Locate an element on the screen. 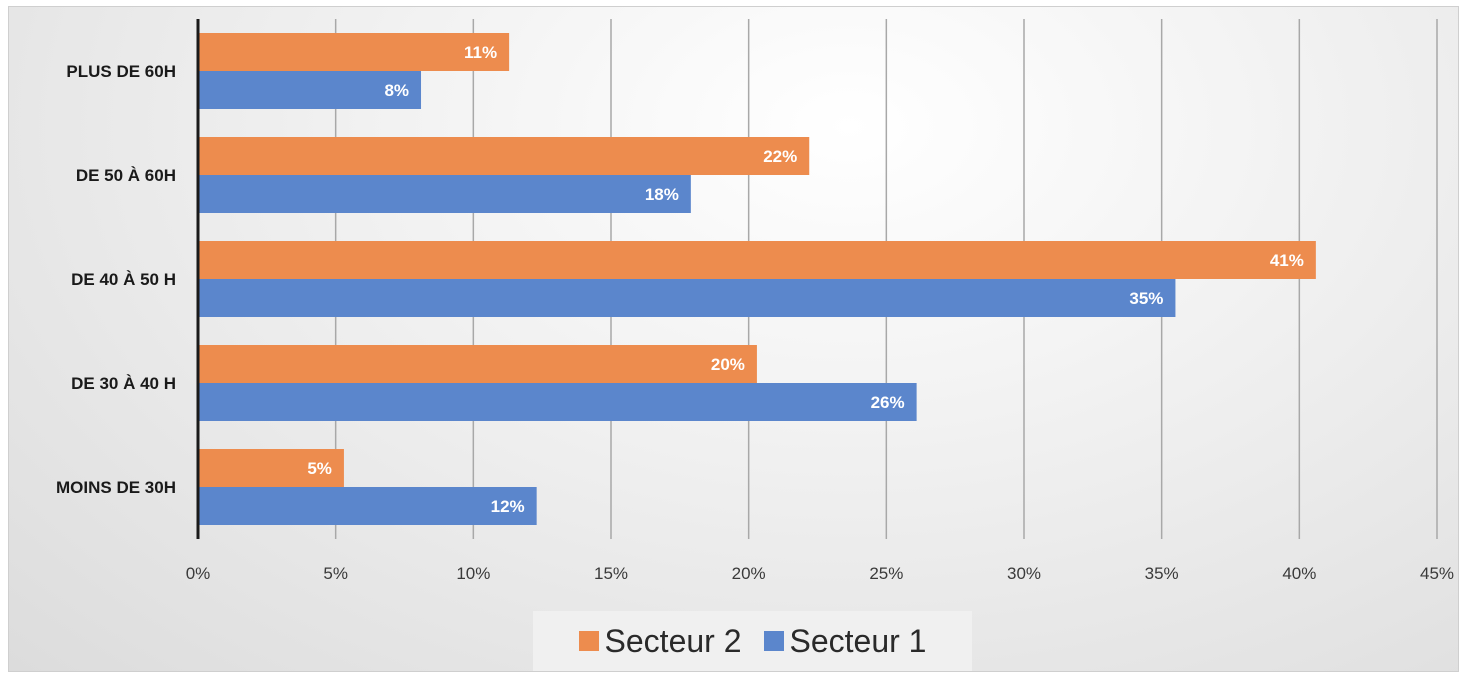 The image size is (1464, 678). data-label: 11% is located at coordinates (480, 52).